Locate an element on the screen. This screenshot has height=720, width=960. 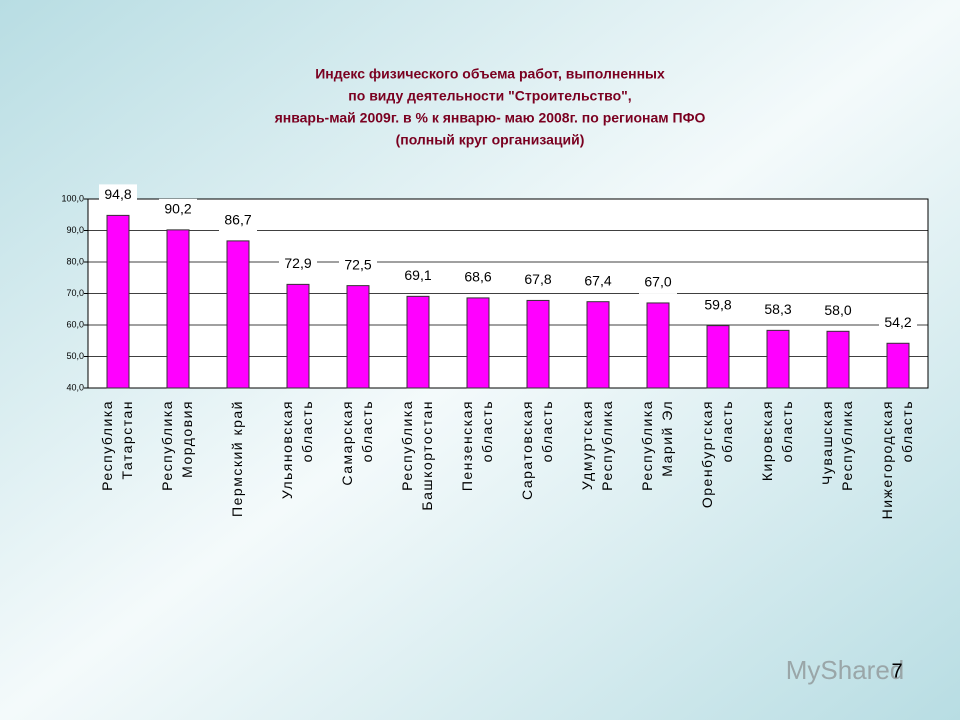
x-tick-label: Республика Марий Эл is located at coordinates (657, 445).